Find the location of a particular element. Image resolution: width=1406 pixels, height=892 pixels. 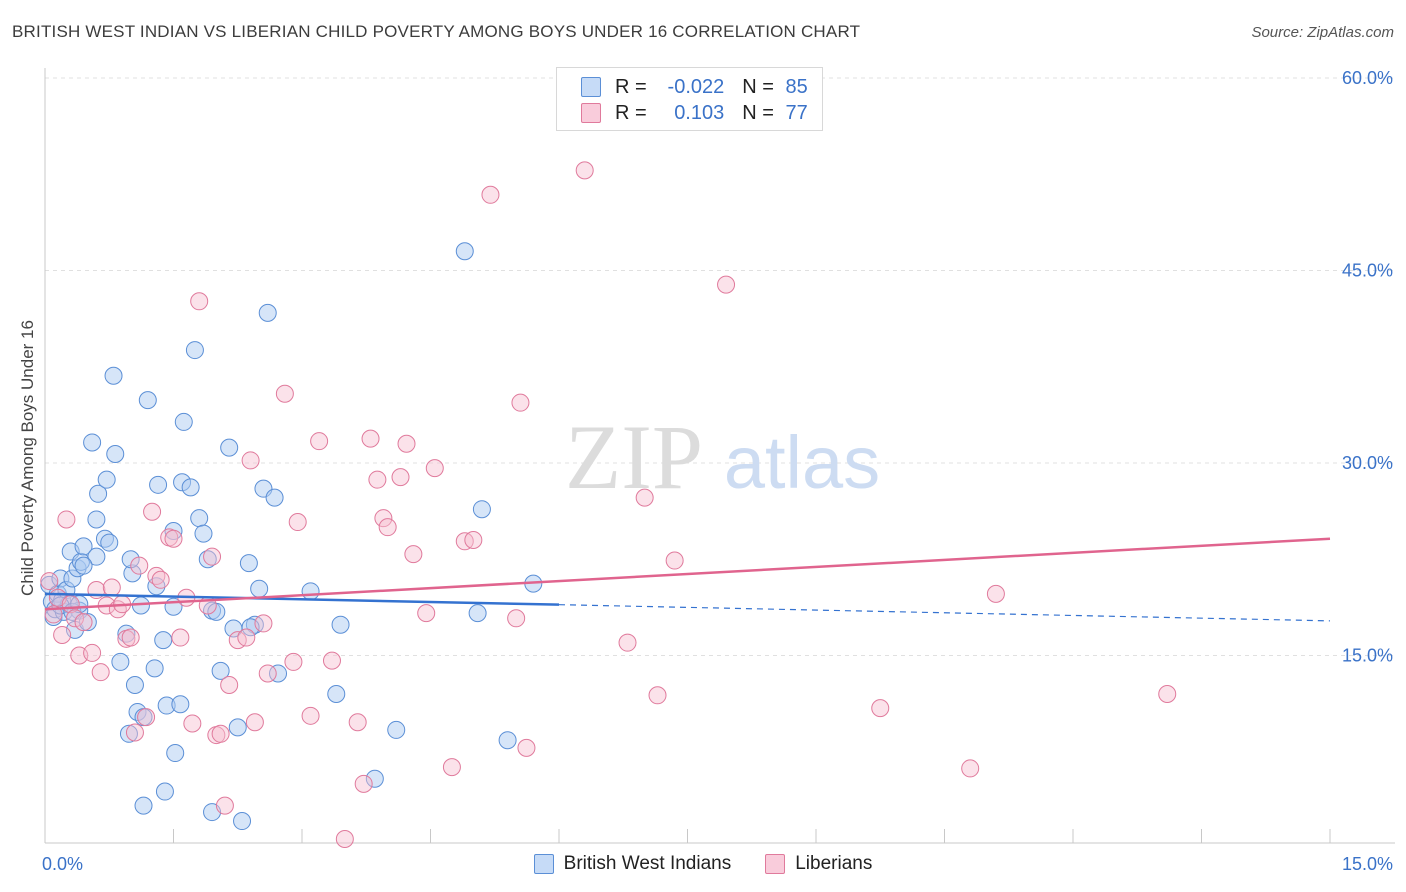

trend-line-british-west-indians is located at coordinates (302, 599).